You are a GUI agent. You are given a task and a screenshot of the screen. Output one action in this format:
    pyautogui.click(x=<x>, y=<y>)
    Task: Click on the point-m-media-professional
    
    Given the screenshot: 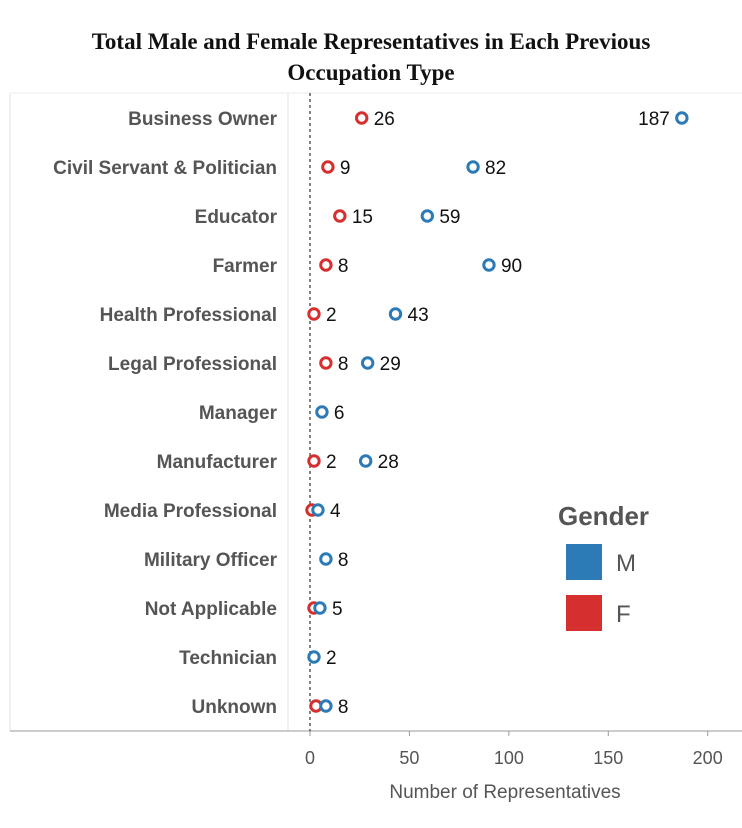 What is the action you would take?
    pyautogui.click(x=318, y=510)
    